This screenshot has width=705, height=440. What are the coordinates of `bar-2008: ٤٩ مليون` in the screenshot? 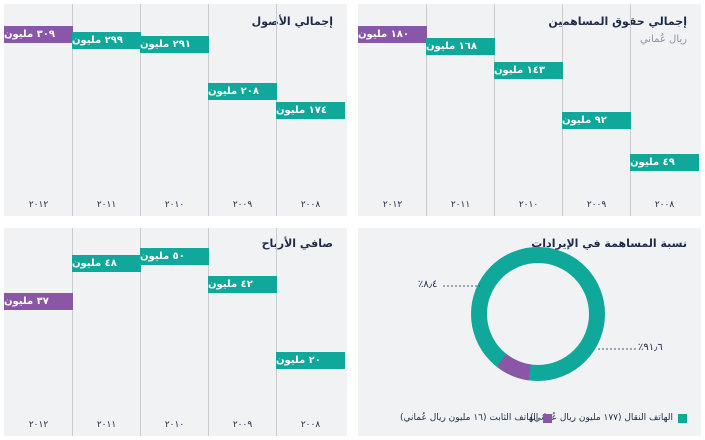 It's located at (664, 162).